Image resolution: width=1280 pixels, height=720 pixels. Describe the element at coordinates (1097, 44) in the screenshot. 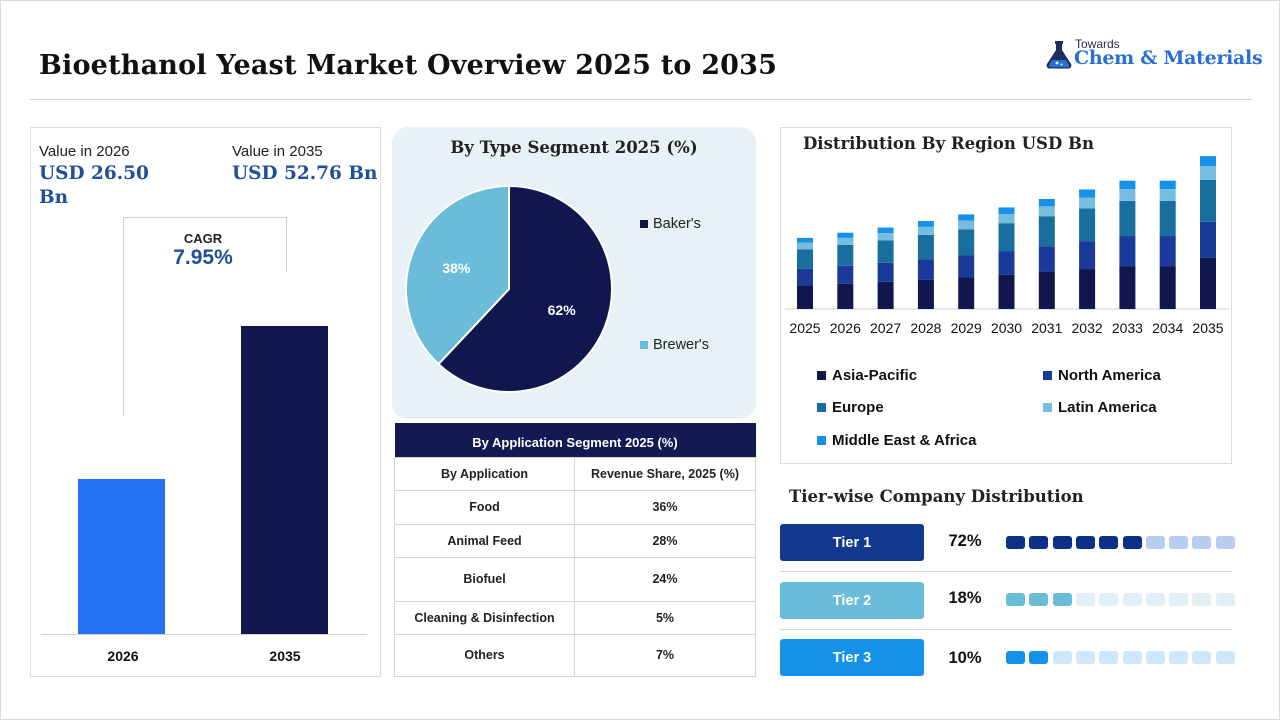

I see `logo-text-small: Towards` at that location.